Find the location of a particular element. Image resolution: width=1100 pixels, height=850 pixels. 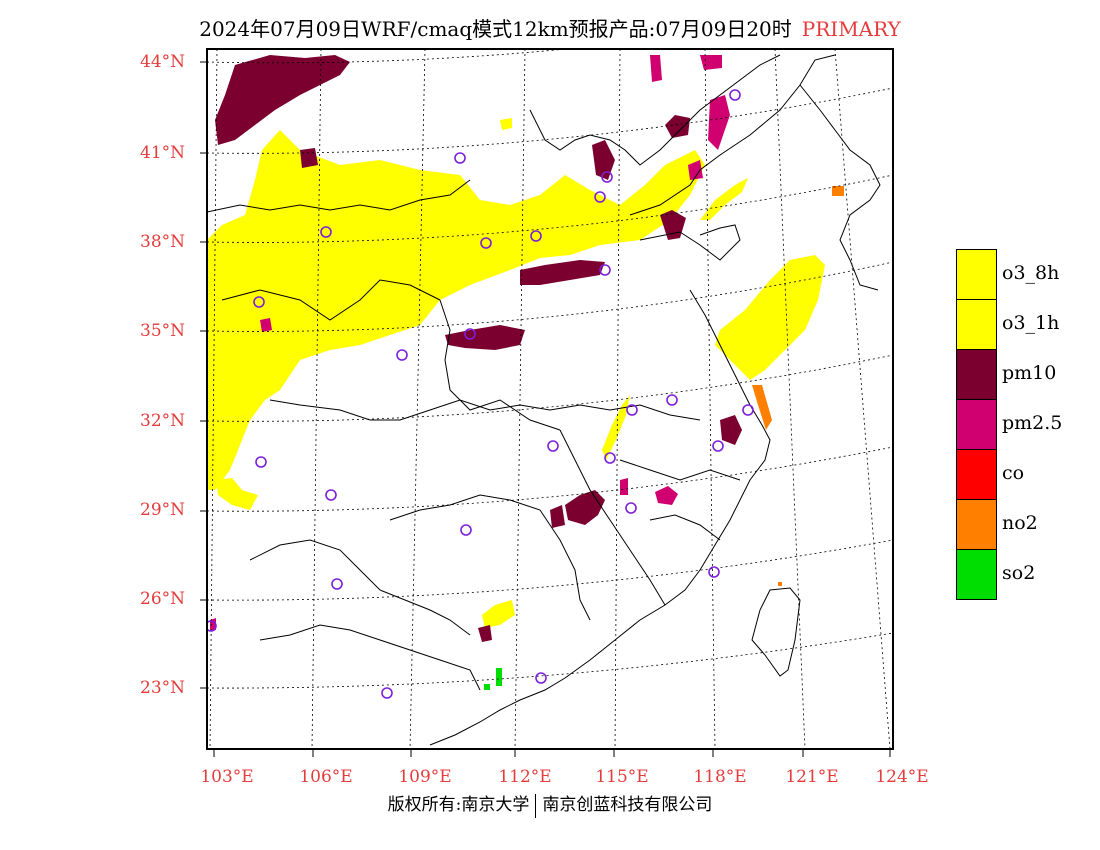

legend-label: so2 is located at coordinates (1019, 573).